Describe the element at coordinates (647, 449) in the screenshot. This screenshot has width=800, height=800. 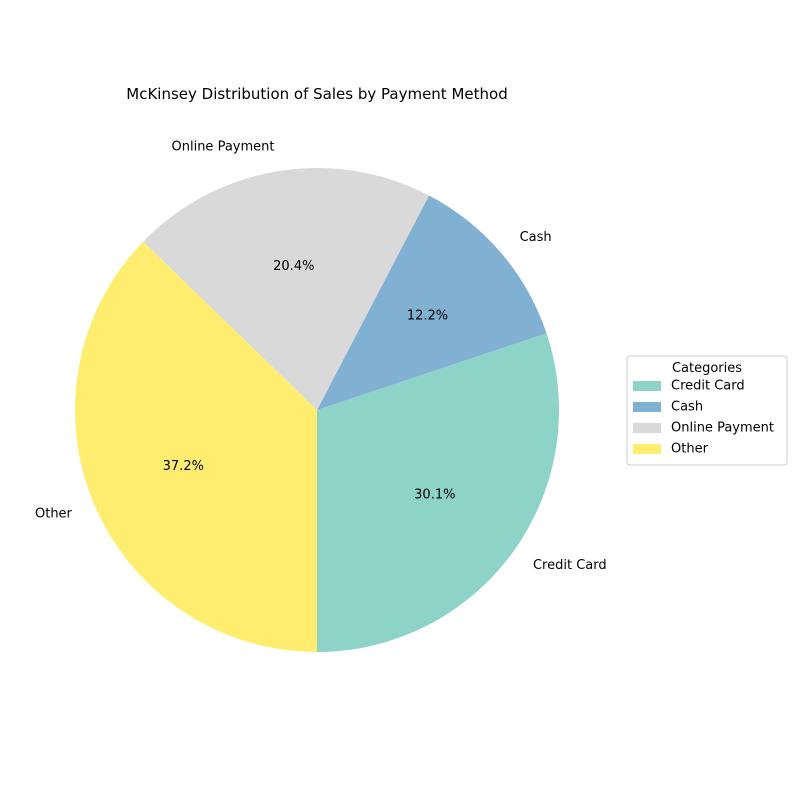
I see `legend-swatch-other` at that location.